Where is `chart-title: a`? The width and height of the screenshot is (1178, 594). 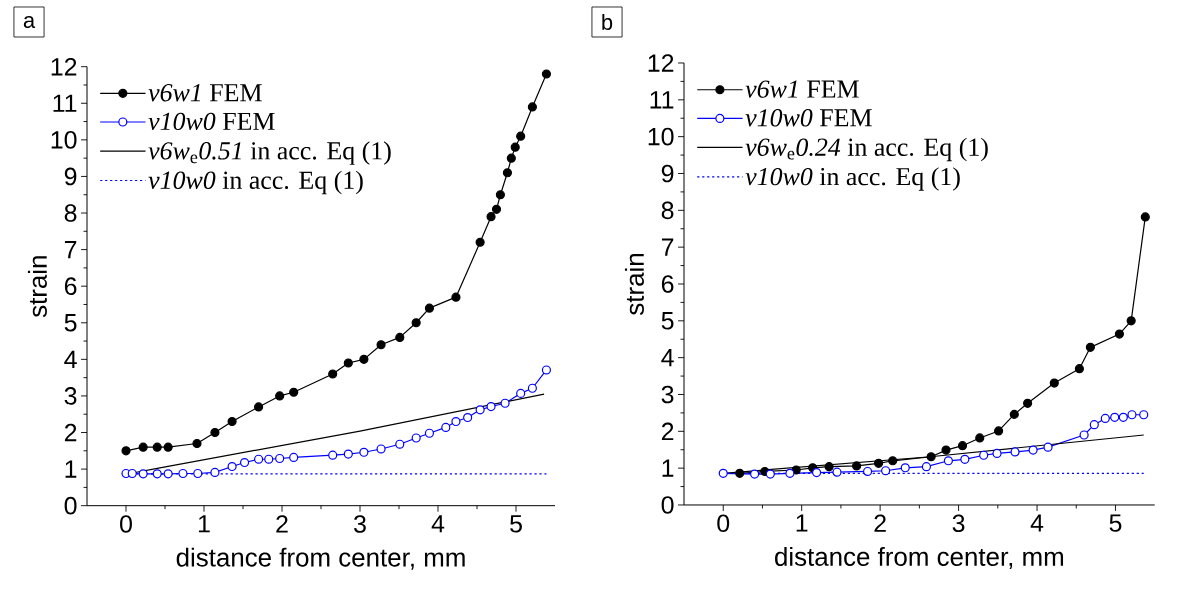
chart-title: a is located at coordinates (29, 21).